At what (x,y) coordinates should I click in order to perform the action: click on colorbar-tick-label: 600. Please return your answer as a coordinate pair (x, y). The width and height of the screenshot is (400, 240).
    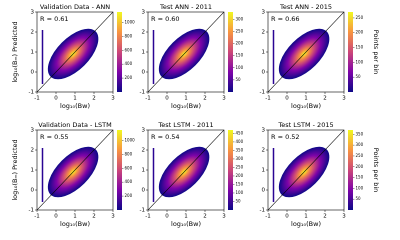
    Looking at the image, I should click on (129, 49).